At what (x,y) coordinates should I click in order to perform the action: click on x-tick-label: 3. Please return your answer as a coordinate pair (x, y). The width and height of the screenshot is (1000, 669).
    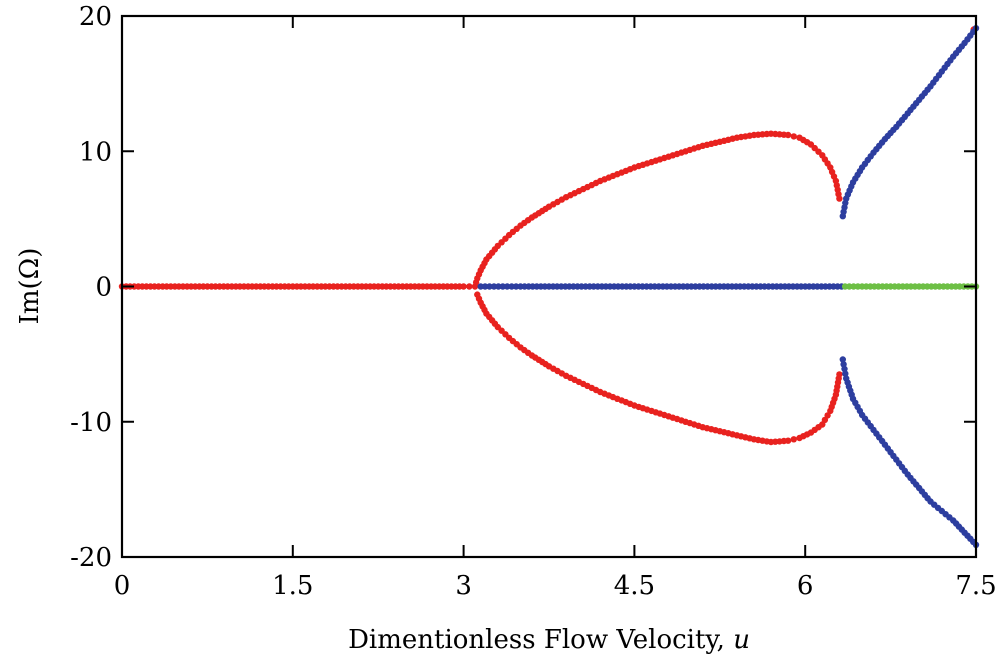
    Looking at the image, I should click on (463, 586).